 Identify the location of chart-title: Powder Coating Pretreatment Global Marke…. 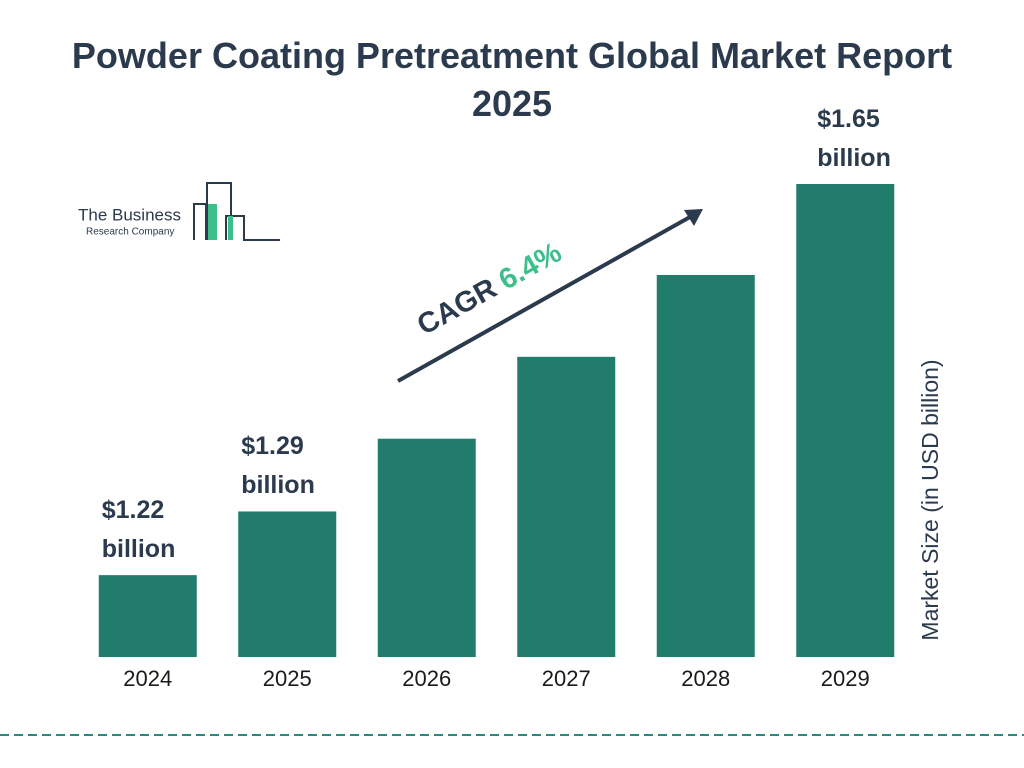
(512, 79).